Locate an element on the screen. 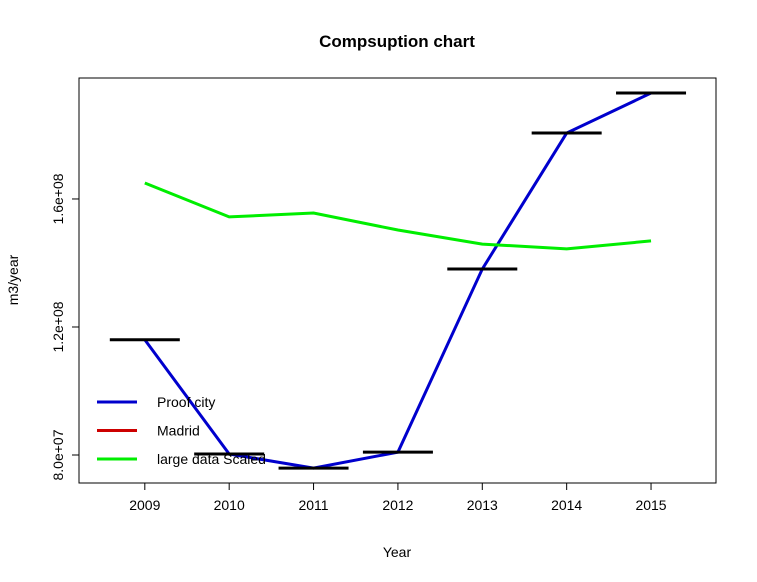 The image size is (757, 582). y-tick-label: 8.0e+07 is located at coordinates (58, 454).